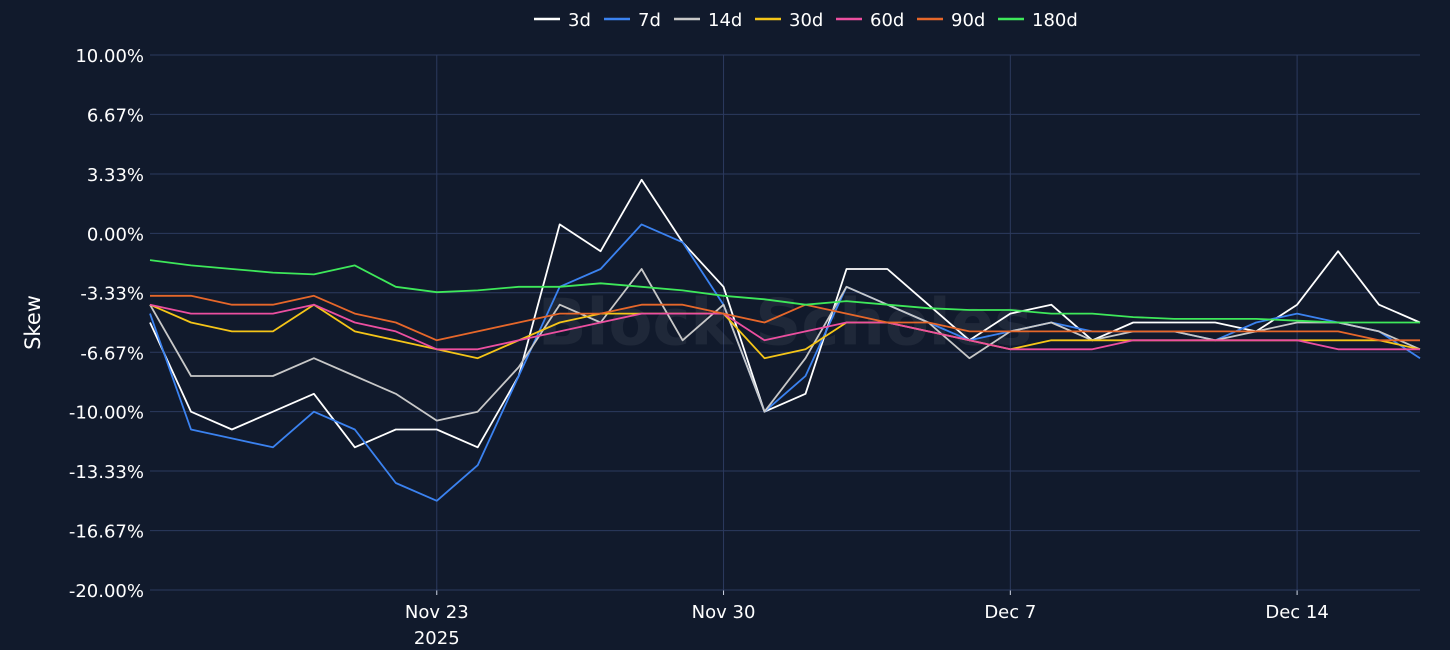 This screenshot has height=650, width=1450. I want to click on x-tick-label: Nov 30, so click(724, 612).